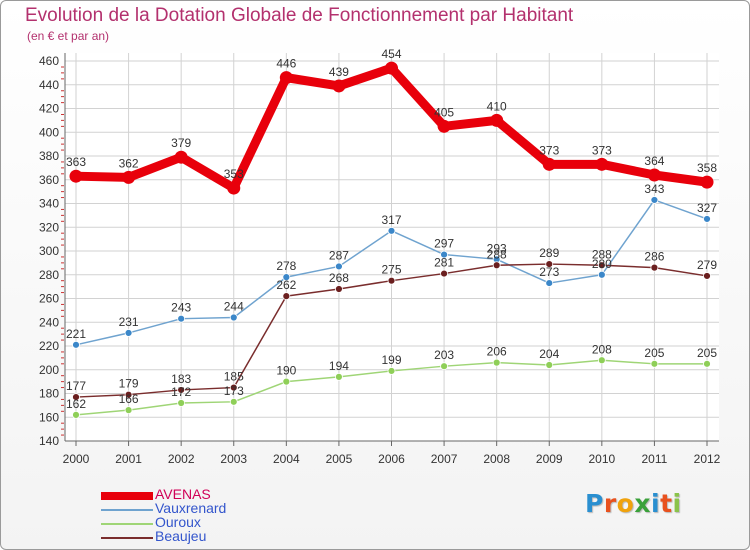  What do you see at coordinates (707, 459) in the screenshot?
I see `x-tick-label: 2012` at bounding box center [707, 459].